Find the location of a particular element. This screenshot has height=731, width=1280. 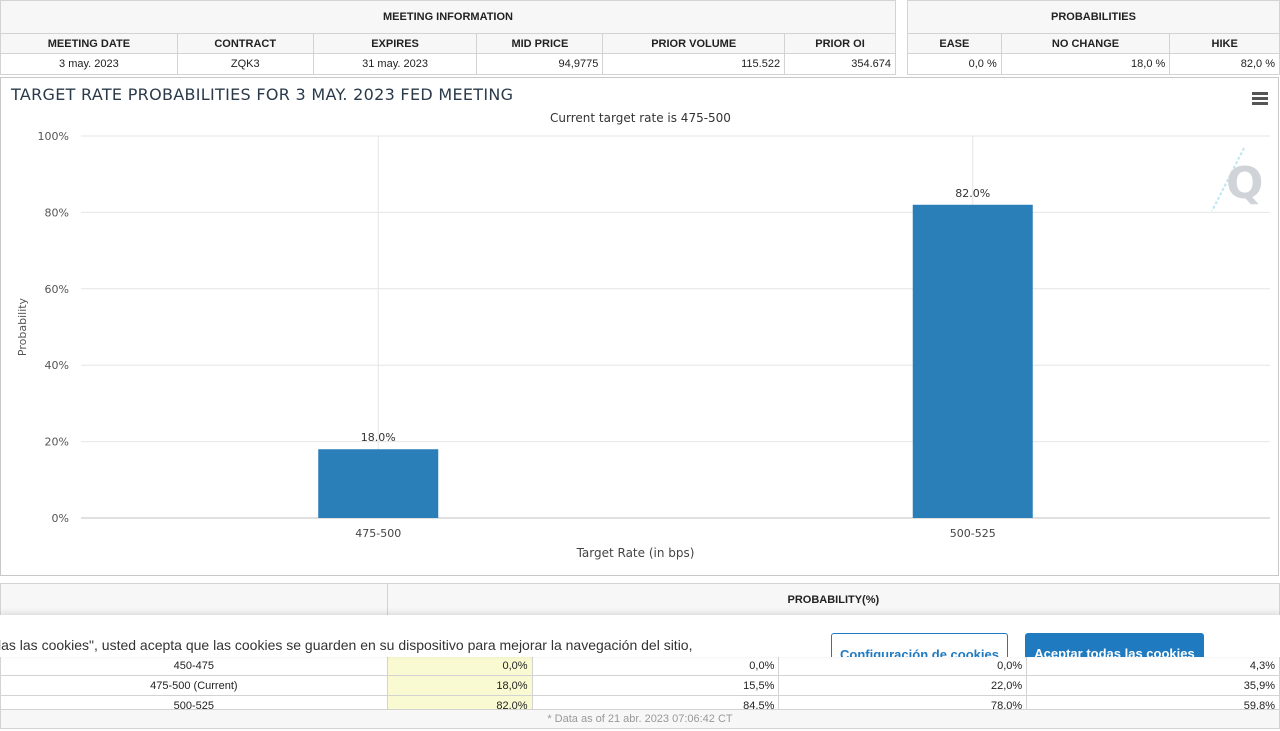

col-meeting-date: MEETING DATE is located at coordinates (89, 43).